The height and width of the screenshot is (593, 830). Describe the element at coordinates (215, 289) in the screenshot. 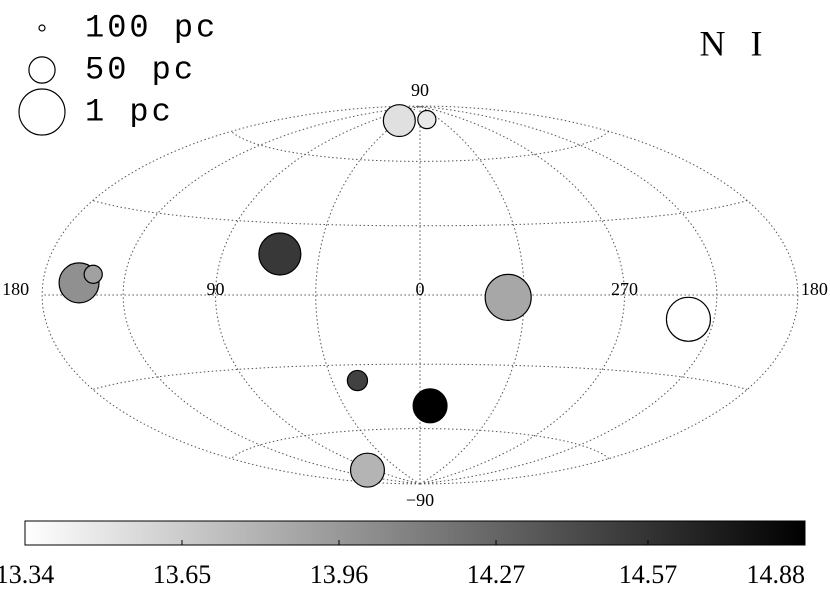

I see `lon-label: 90` at that location.